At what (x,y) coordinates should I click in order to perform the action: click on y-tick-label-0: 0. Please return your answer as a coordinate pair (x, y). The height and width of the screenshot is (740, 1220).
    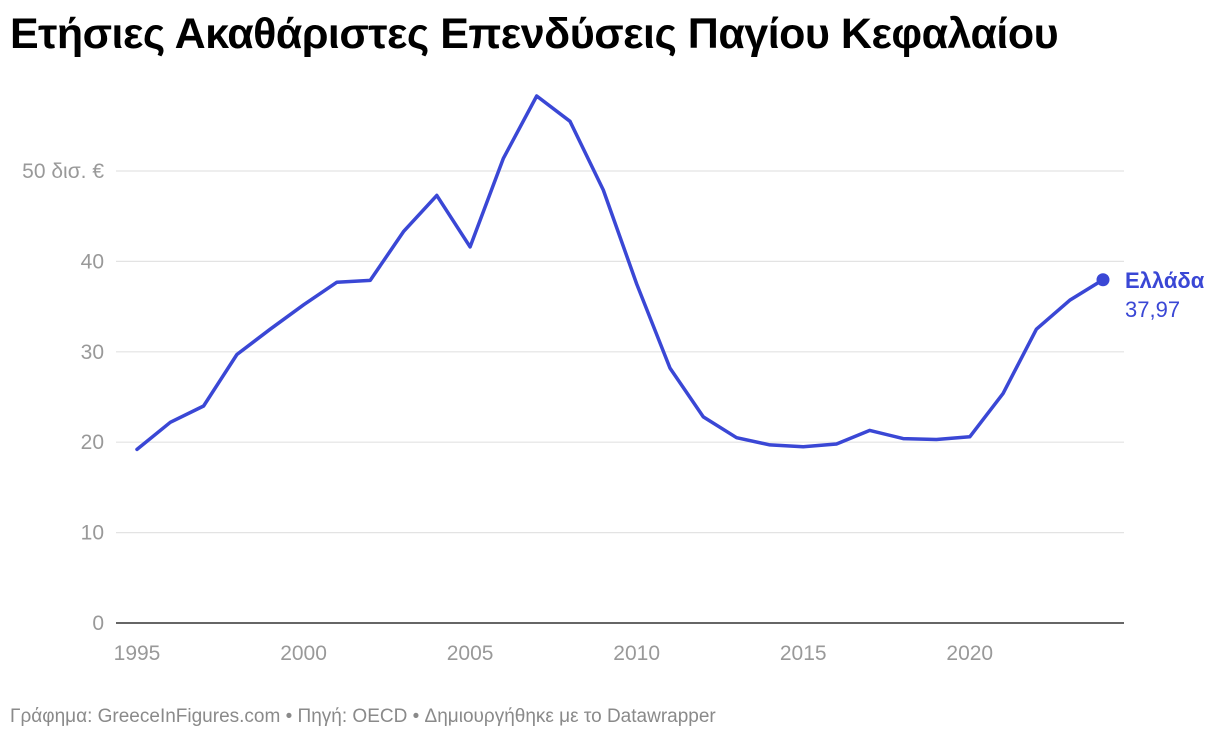
    Looking at the image, I should click on (98, 623).